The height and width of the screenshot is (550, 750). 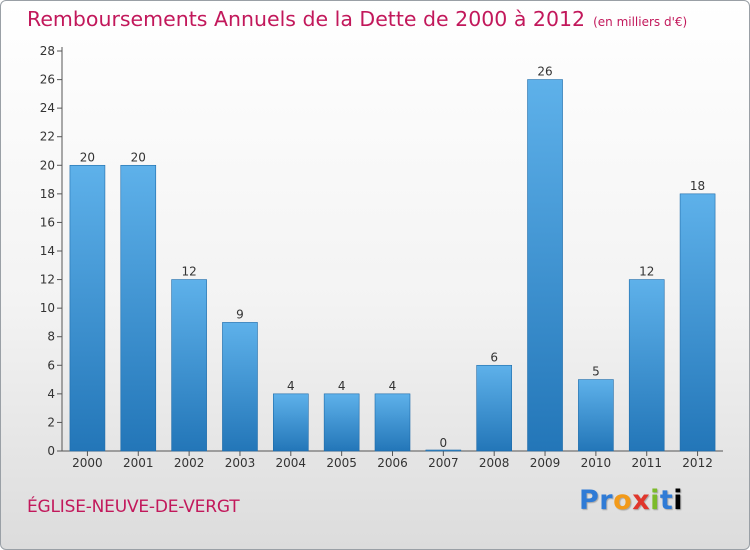 I want to click on data-label: 5, so click(x=596, y=372).